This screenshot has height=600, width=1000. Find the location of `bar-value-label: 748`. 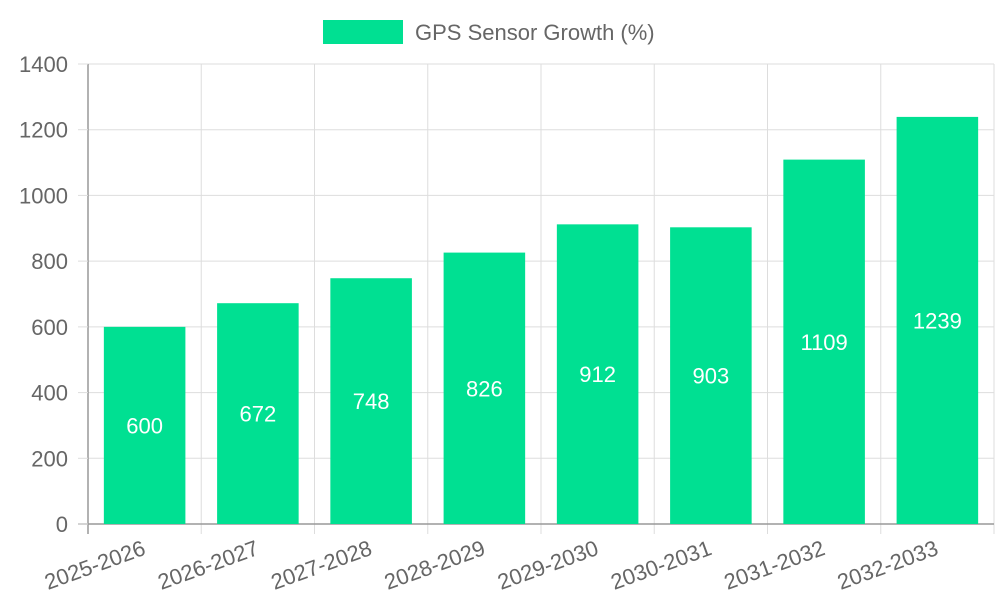

bar-value-label: 748 is located at coordinates (371, 401).